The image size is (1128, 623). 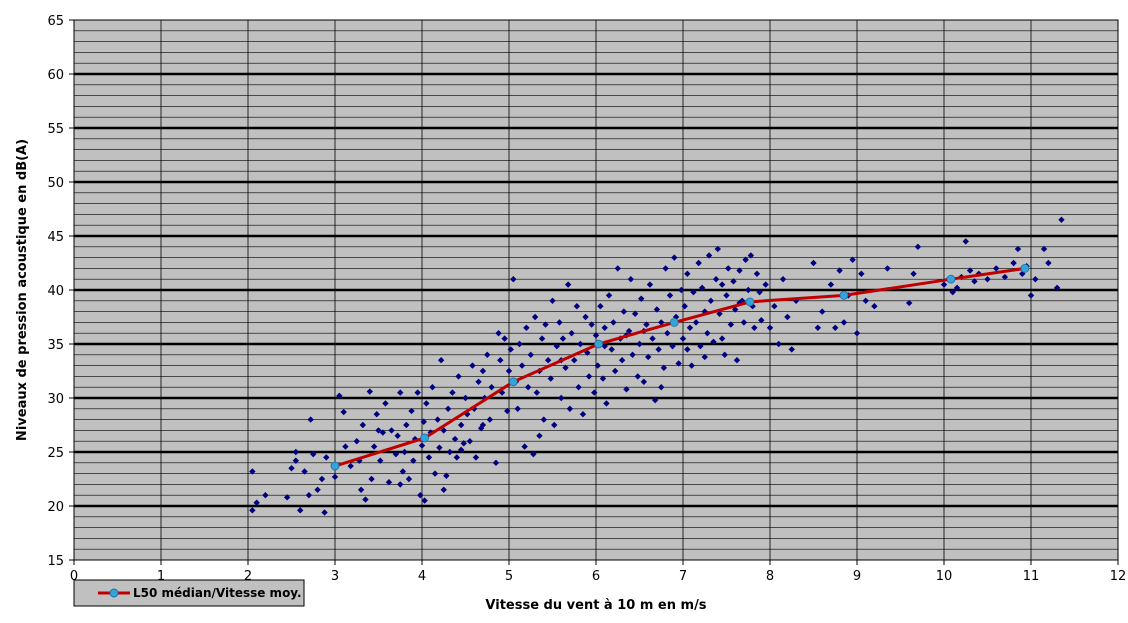 What do you see at coordinates (55, 399) in the screenshot?
I see `y-tick-label: 30` at bounding box center [55, 399].